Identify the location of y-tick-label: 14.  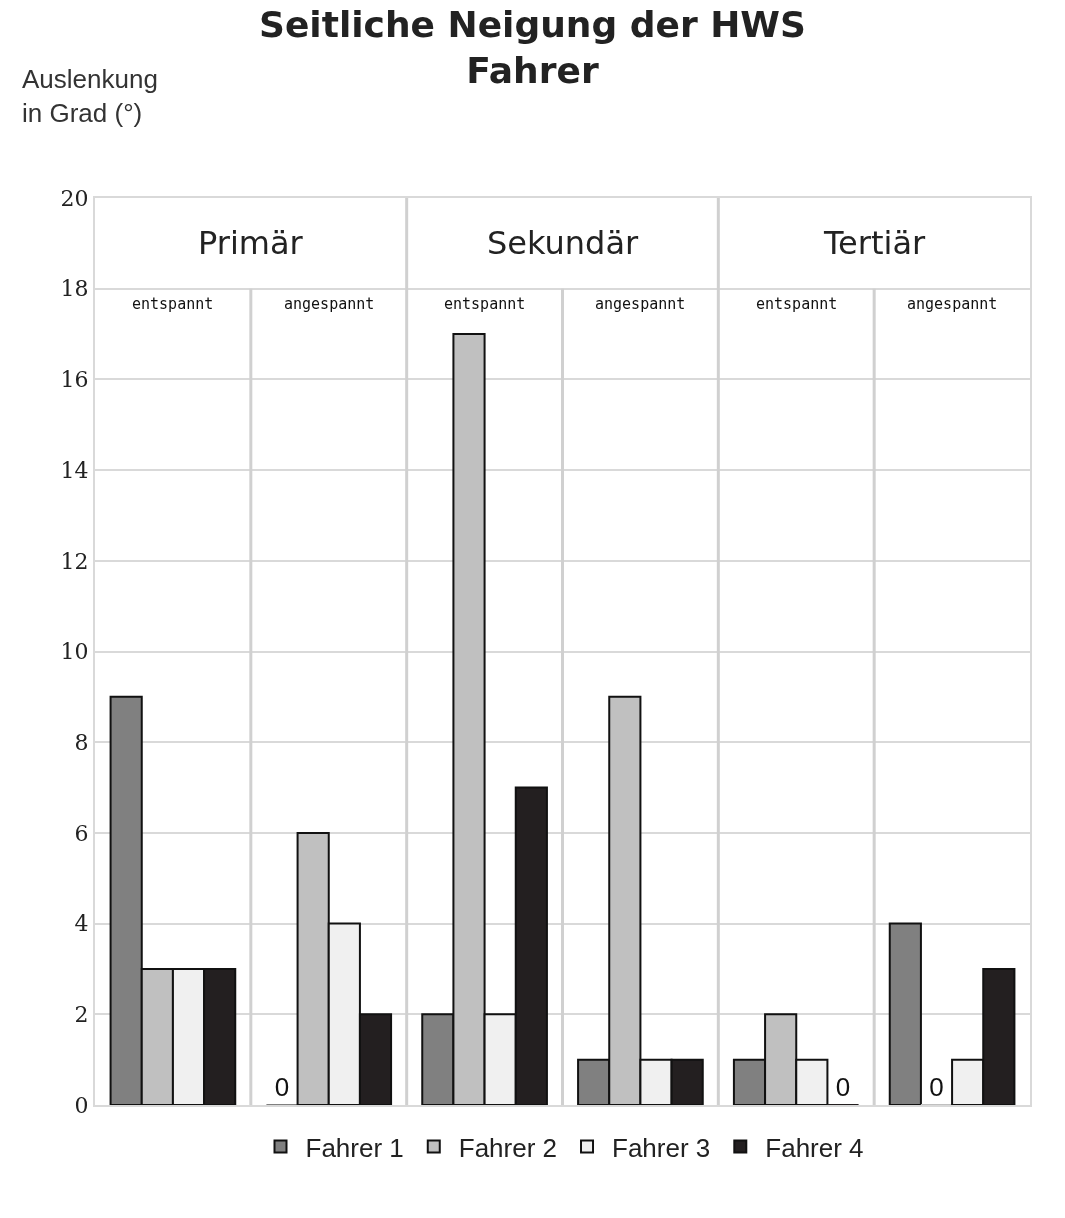
(74, 470).